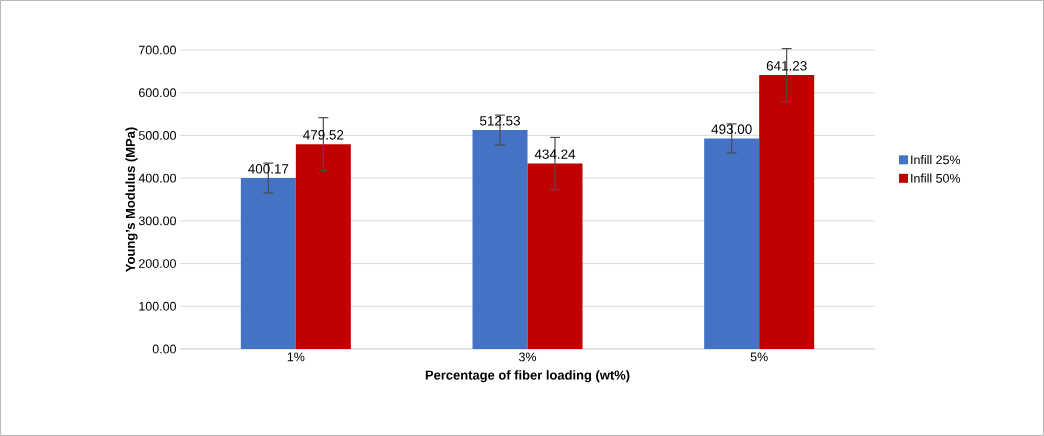 The width and height of the screenshot is (1044, 436). I want to click on x-tick-label: 3%, so click(527, 357).